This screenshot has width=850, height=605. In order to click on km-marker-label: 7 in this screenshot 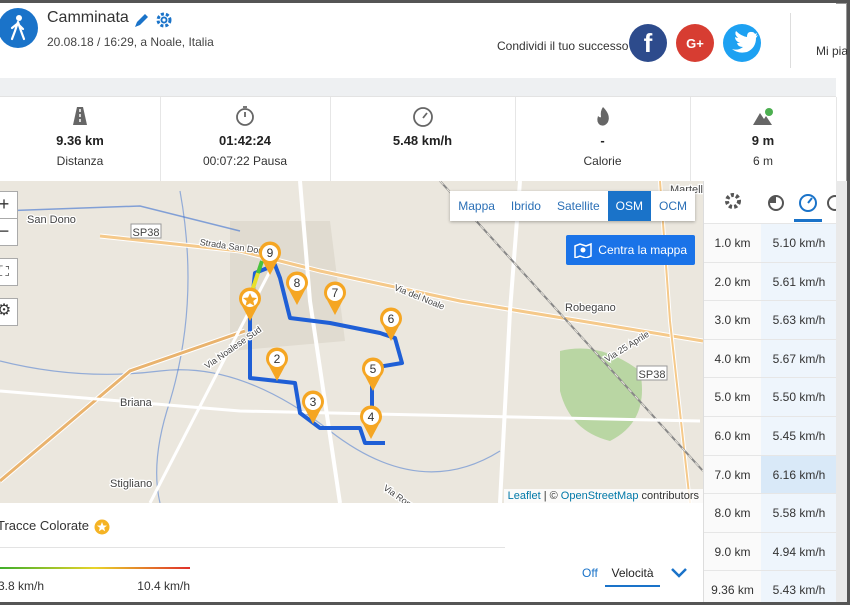, I will do `click(335, 293)`.